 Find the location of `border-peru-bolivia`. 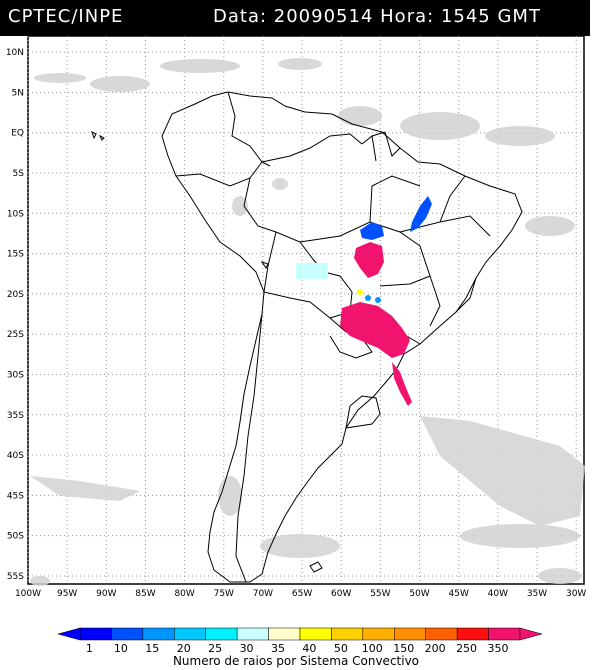

border-peru-bolivia is located at coordinates (270, 262).